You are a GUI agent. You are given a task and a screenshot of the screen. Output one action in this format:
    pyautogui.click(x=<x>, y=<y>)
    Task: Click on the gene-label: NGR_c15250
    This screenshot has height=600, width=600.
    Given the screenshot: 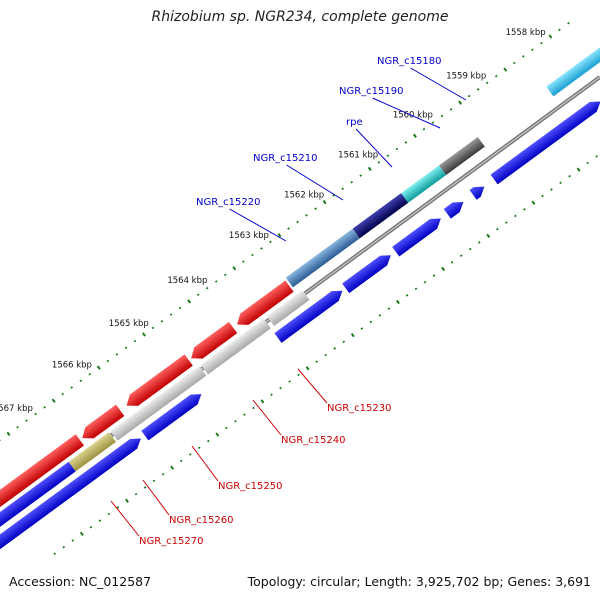 What is the action you would take?
    pyautogui.click(x=250, y=486)
    